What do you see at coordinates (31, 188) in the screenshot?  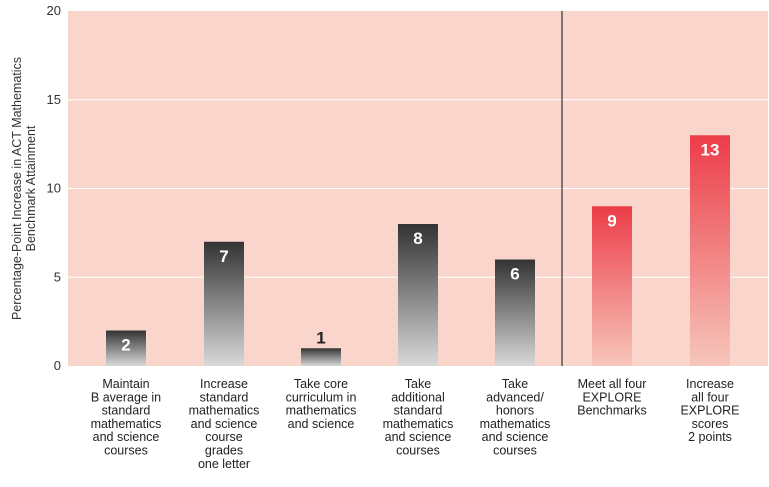 I see `y-axis-title-line: Benchmark Attainment` at bounding box center [31, 188].